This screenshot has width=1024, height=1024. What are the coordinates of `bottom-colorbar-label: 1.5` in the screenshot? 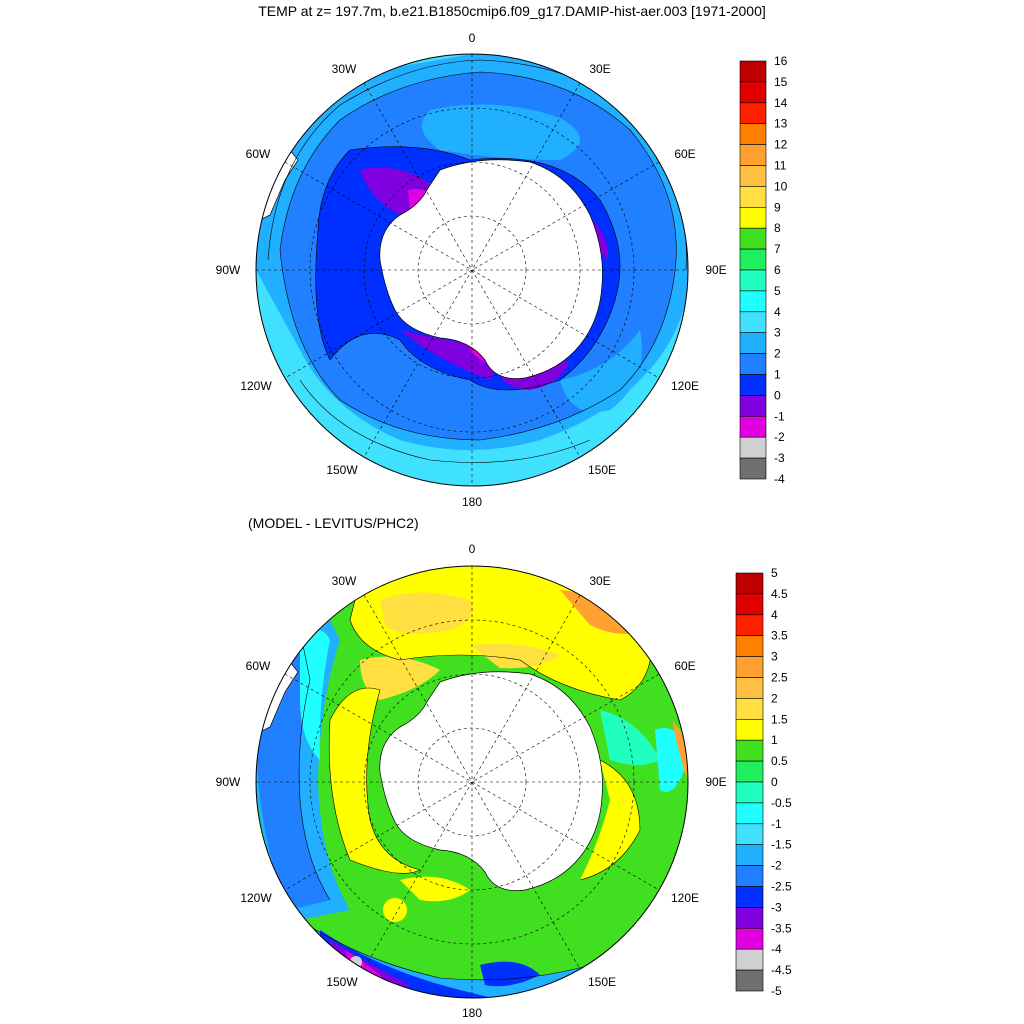 It's located at (779, 719).